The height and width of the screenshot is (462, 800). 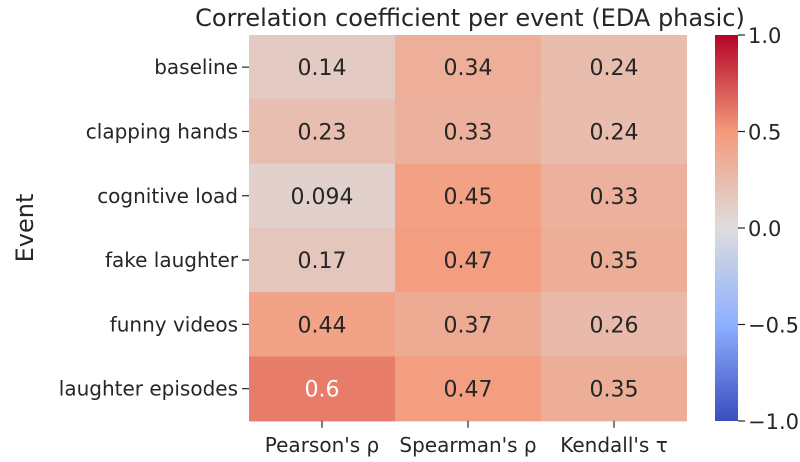 I want to click on colorbar-ticks: 1.0 0.5 0.0 −0.5 −1.0, so click(x=768, y=229).